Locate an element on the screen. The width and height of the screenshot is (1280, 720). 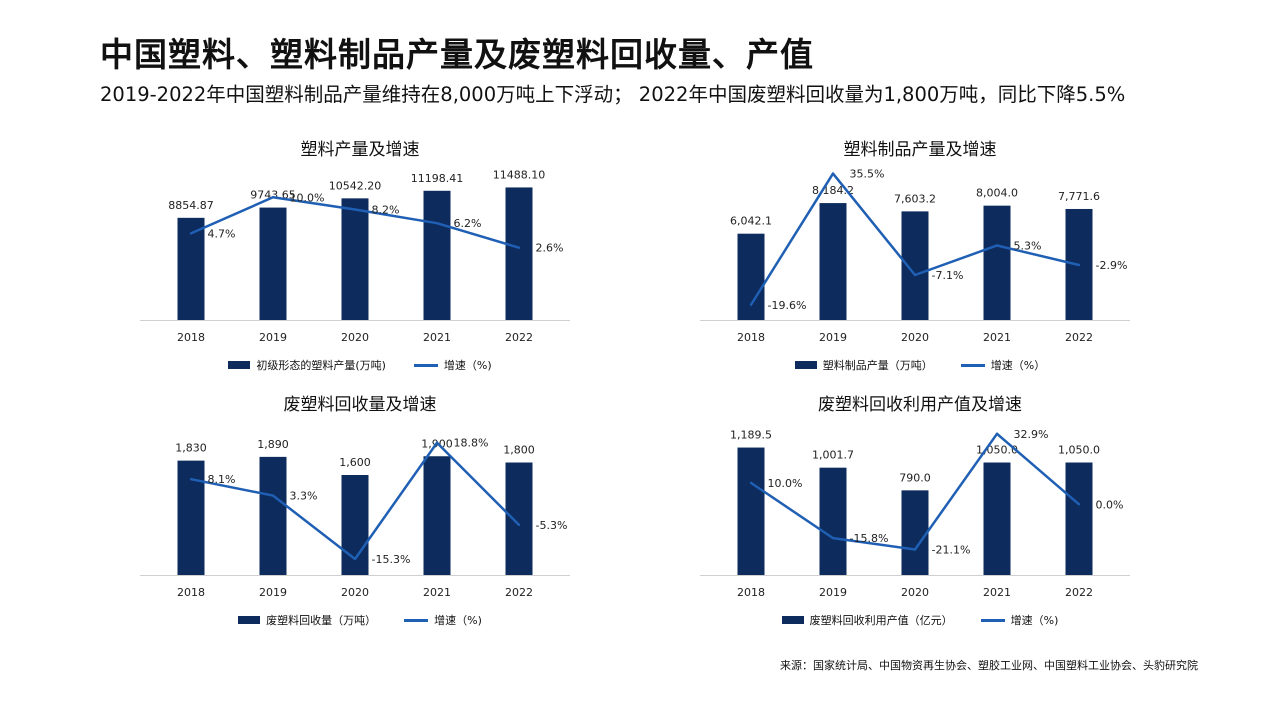
legend-line-label: 增速（%） is located at coordinates (1018, 365).